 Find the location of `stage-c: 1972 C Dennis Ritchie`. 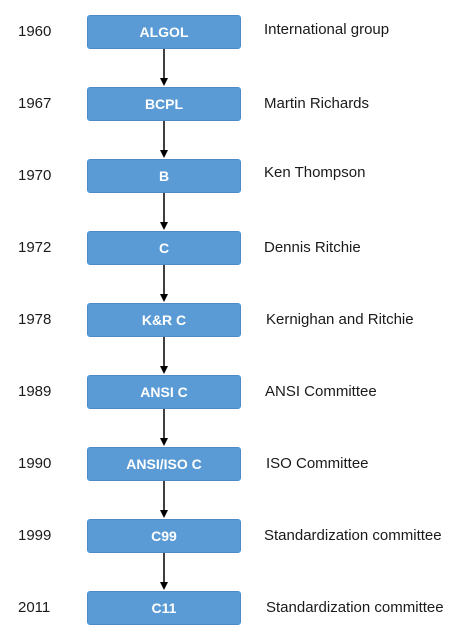

stage-c: 1972 C Dennis Ritchie is located at coordinates (236, 248).